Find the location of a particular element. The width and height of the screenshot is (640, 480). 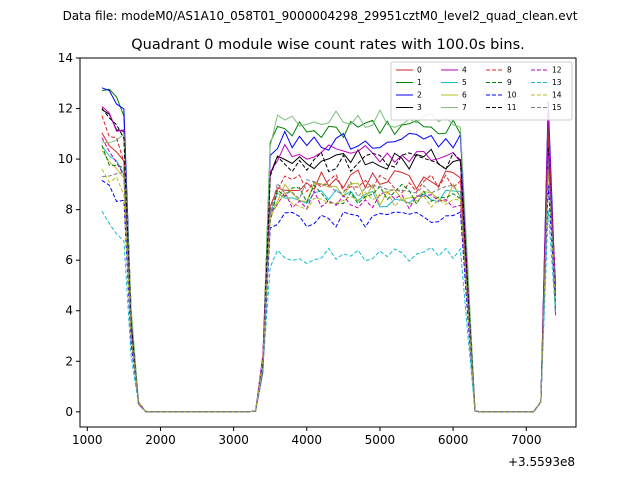

x-tick-label: 3000 is located at coordinates (233, 440).